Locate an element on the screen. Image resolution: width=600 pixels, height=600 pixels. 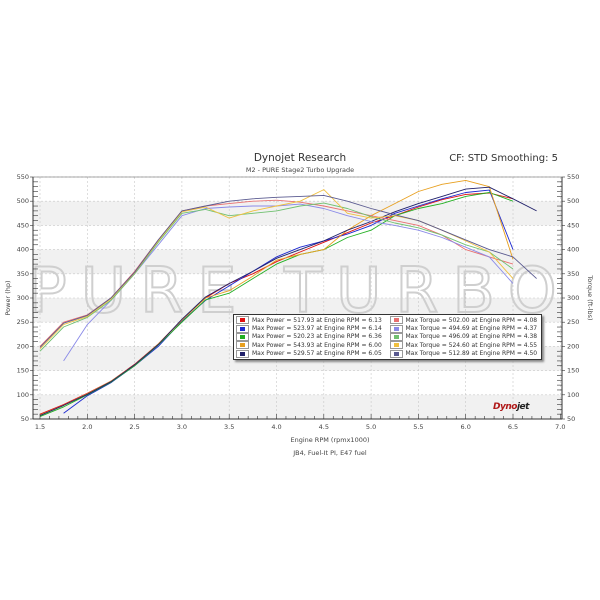
x-tick-label: 4.5 is located at coordinates (324, 427).